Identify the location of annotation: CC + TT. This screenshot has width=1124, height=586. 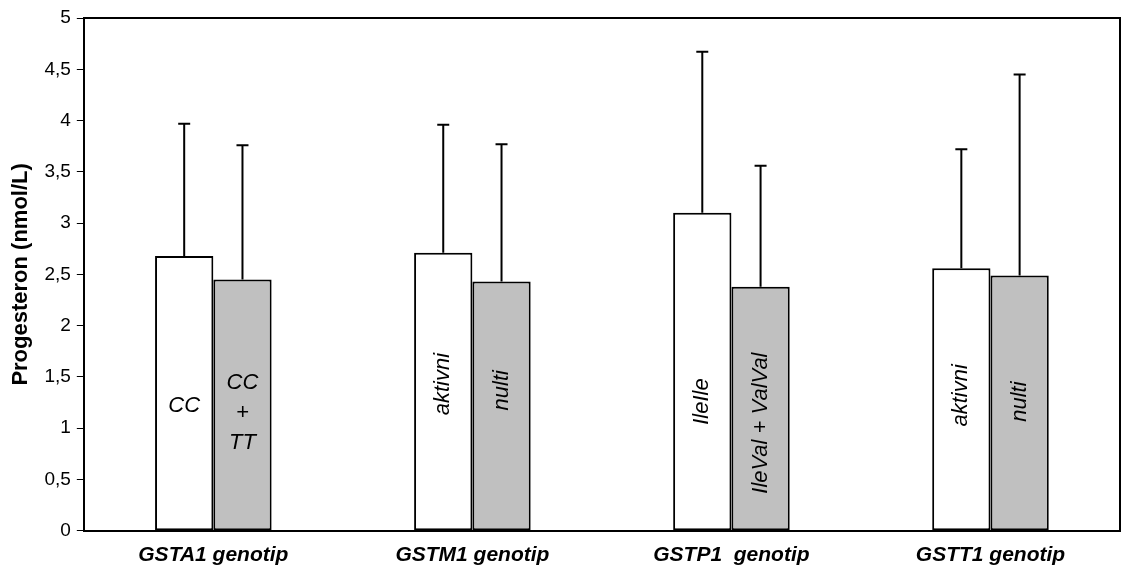
(242, 411).